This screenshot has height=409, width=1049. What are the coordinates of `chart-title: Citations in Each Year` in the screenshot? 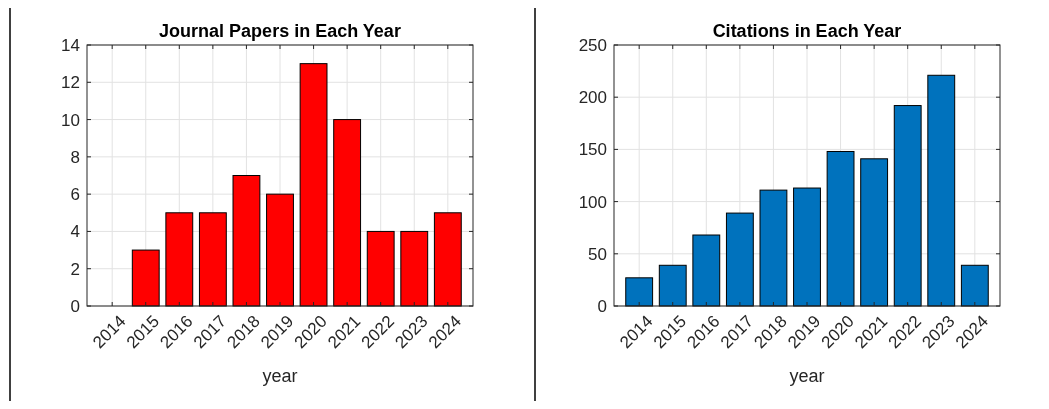 It's located at (807, 31).